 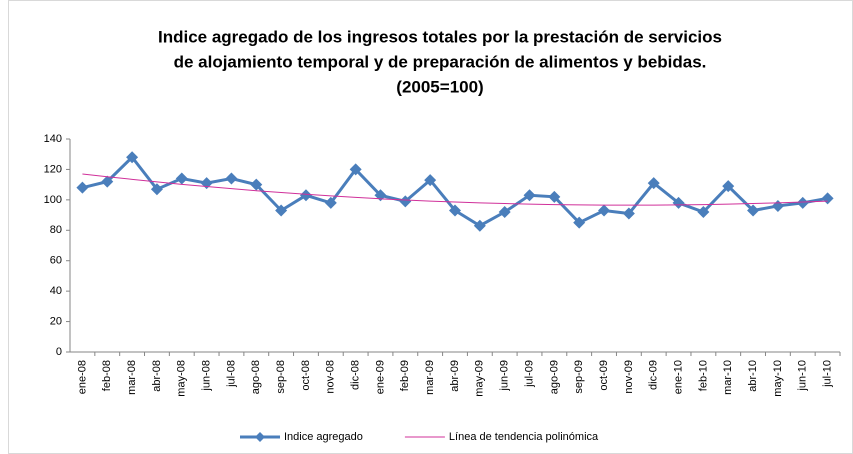 I want to click on y-tick-label: 40, so click(x=56, y=291).